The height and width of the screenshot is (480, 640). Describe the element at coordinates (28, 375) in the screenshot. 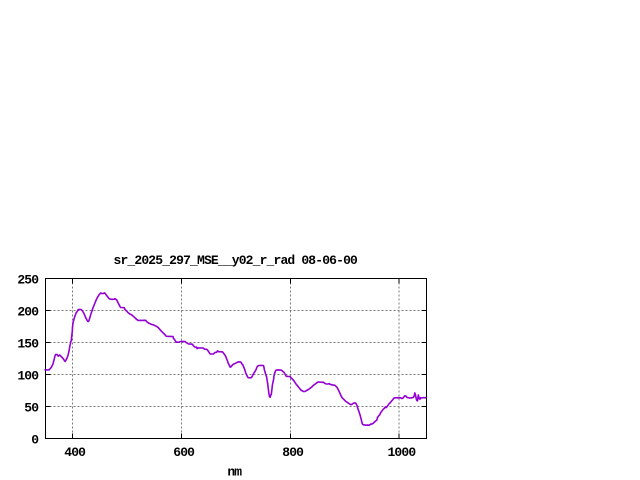

I see `svg-text: 100` at that location.